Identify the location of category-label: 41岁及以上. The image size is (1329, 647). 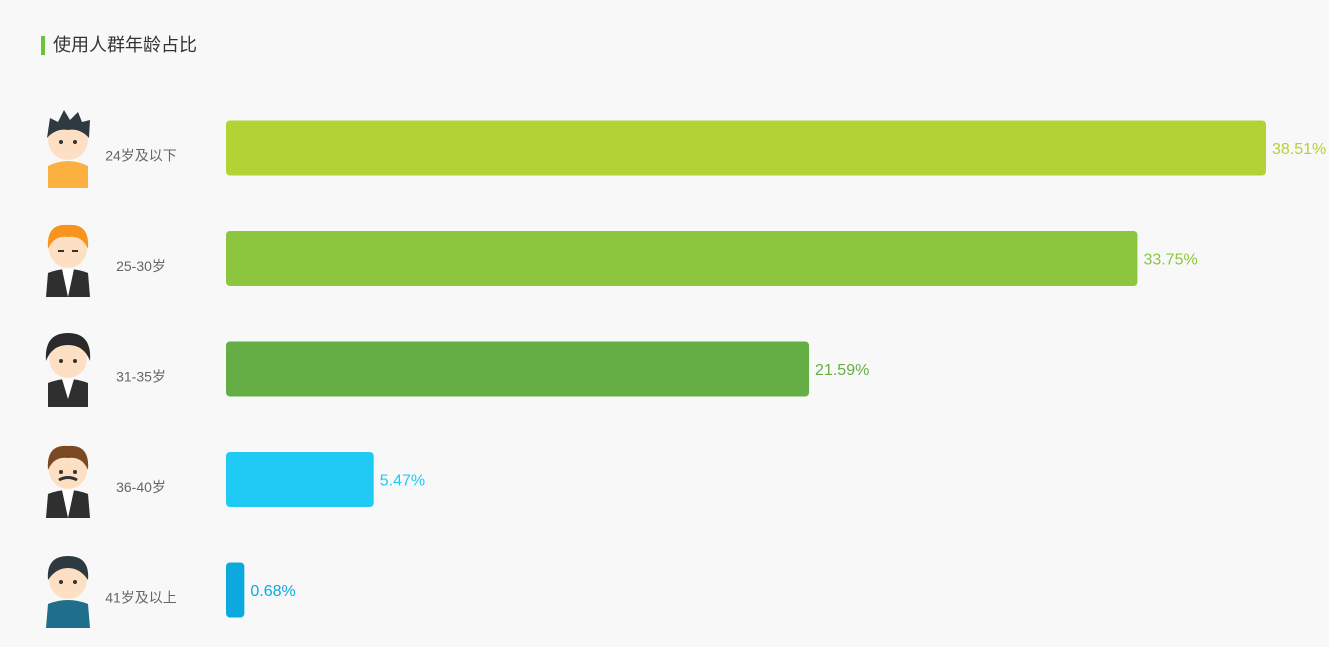
(141, 598).